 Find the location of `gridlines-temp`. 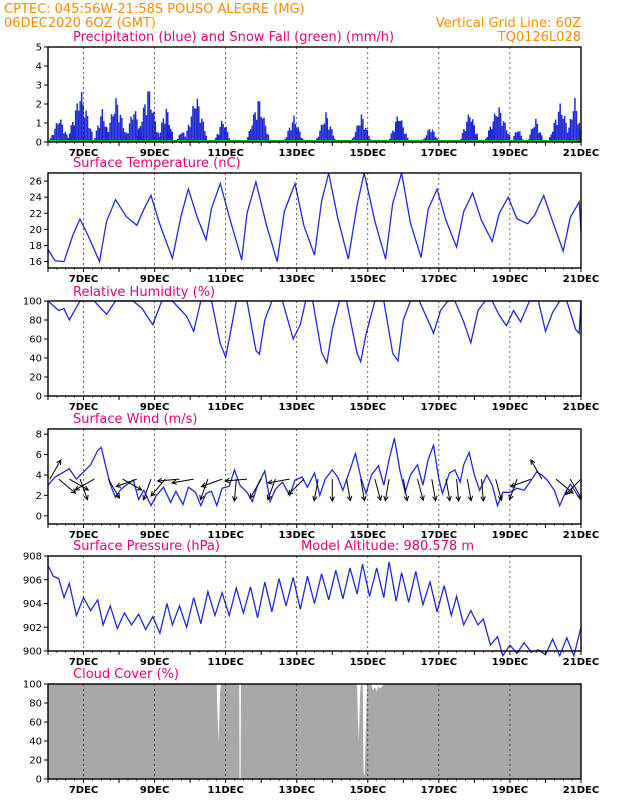

gridlines-temp is located at coordinates (297, 220).